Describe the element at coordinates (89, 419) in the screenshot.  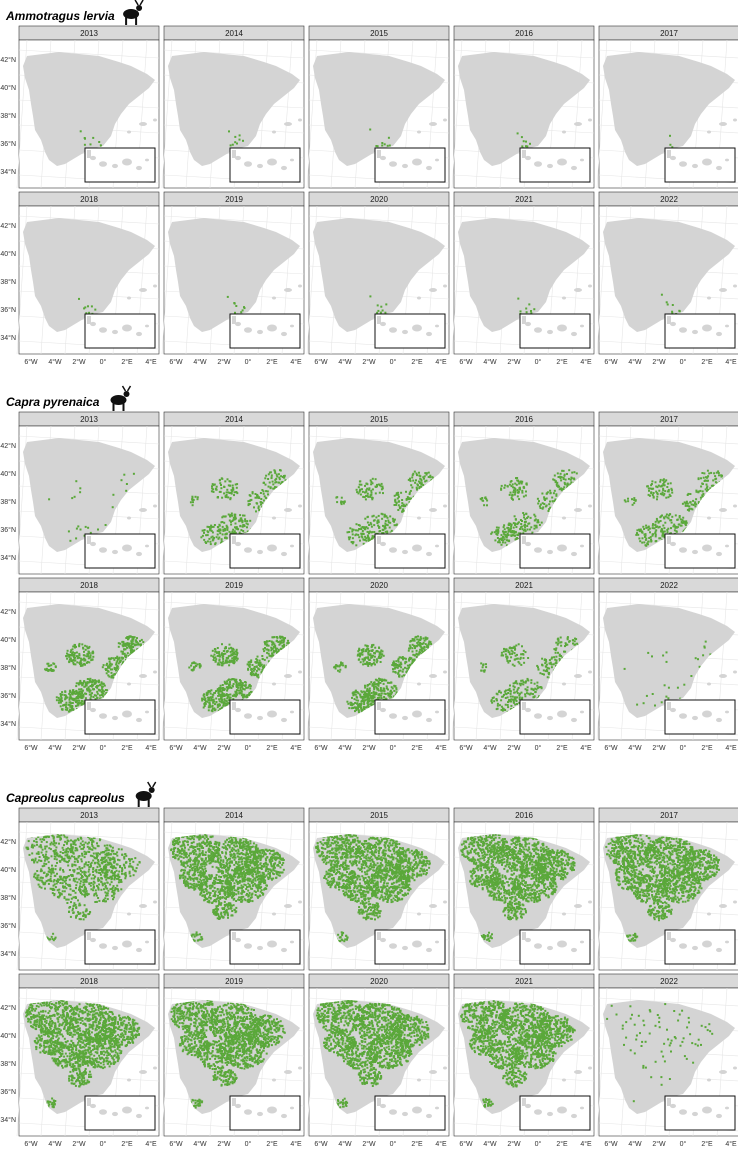
I see `panel-year-label: 2013` at that location.